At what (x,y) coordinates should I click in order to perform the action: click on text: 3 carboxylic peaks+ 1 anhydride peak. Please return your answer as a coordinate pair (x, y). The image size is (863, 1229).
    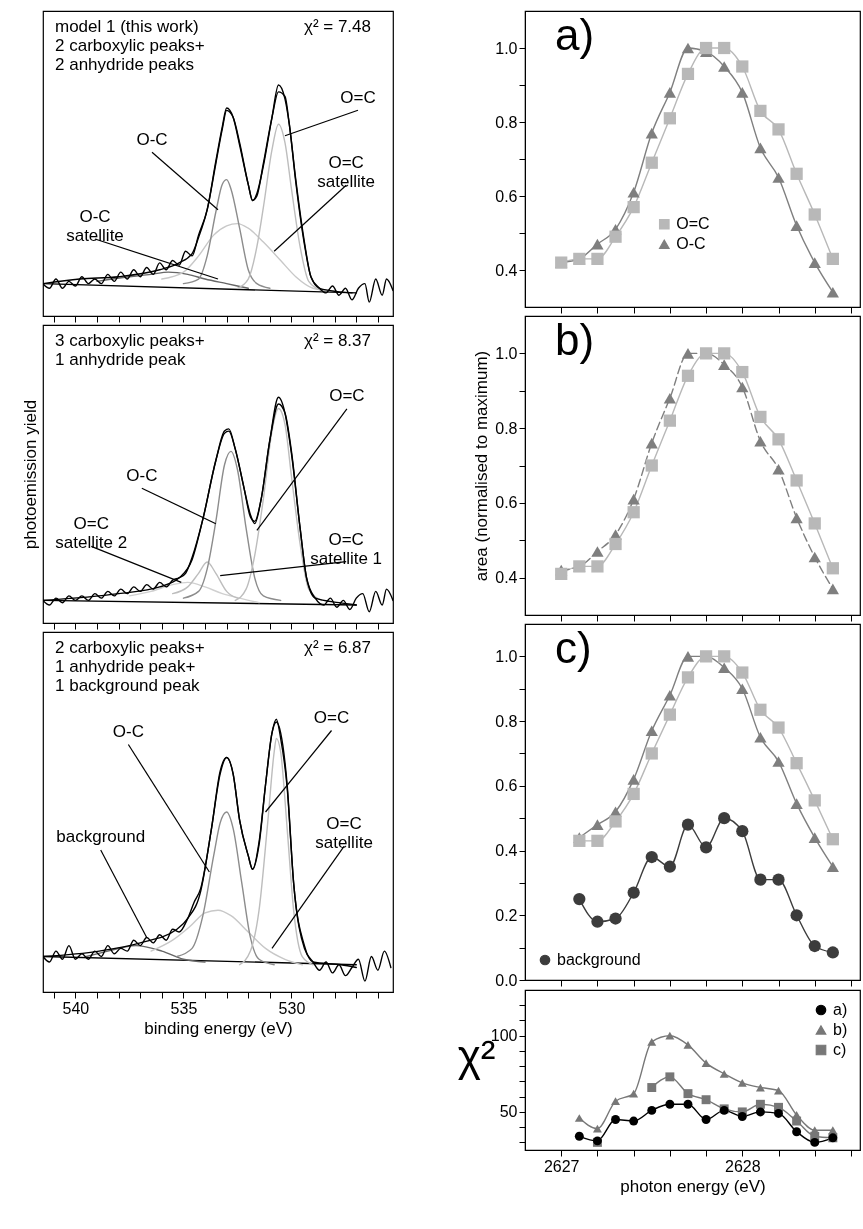
    Looking at the image, I should click on (130, 350).